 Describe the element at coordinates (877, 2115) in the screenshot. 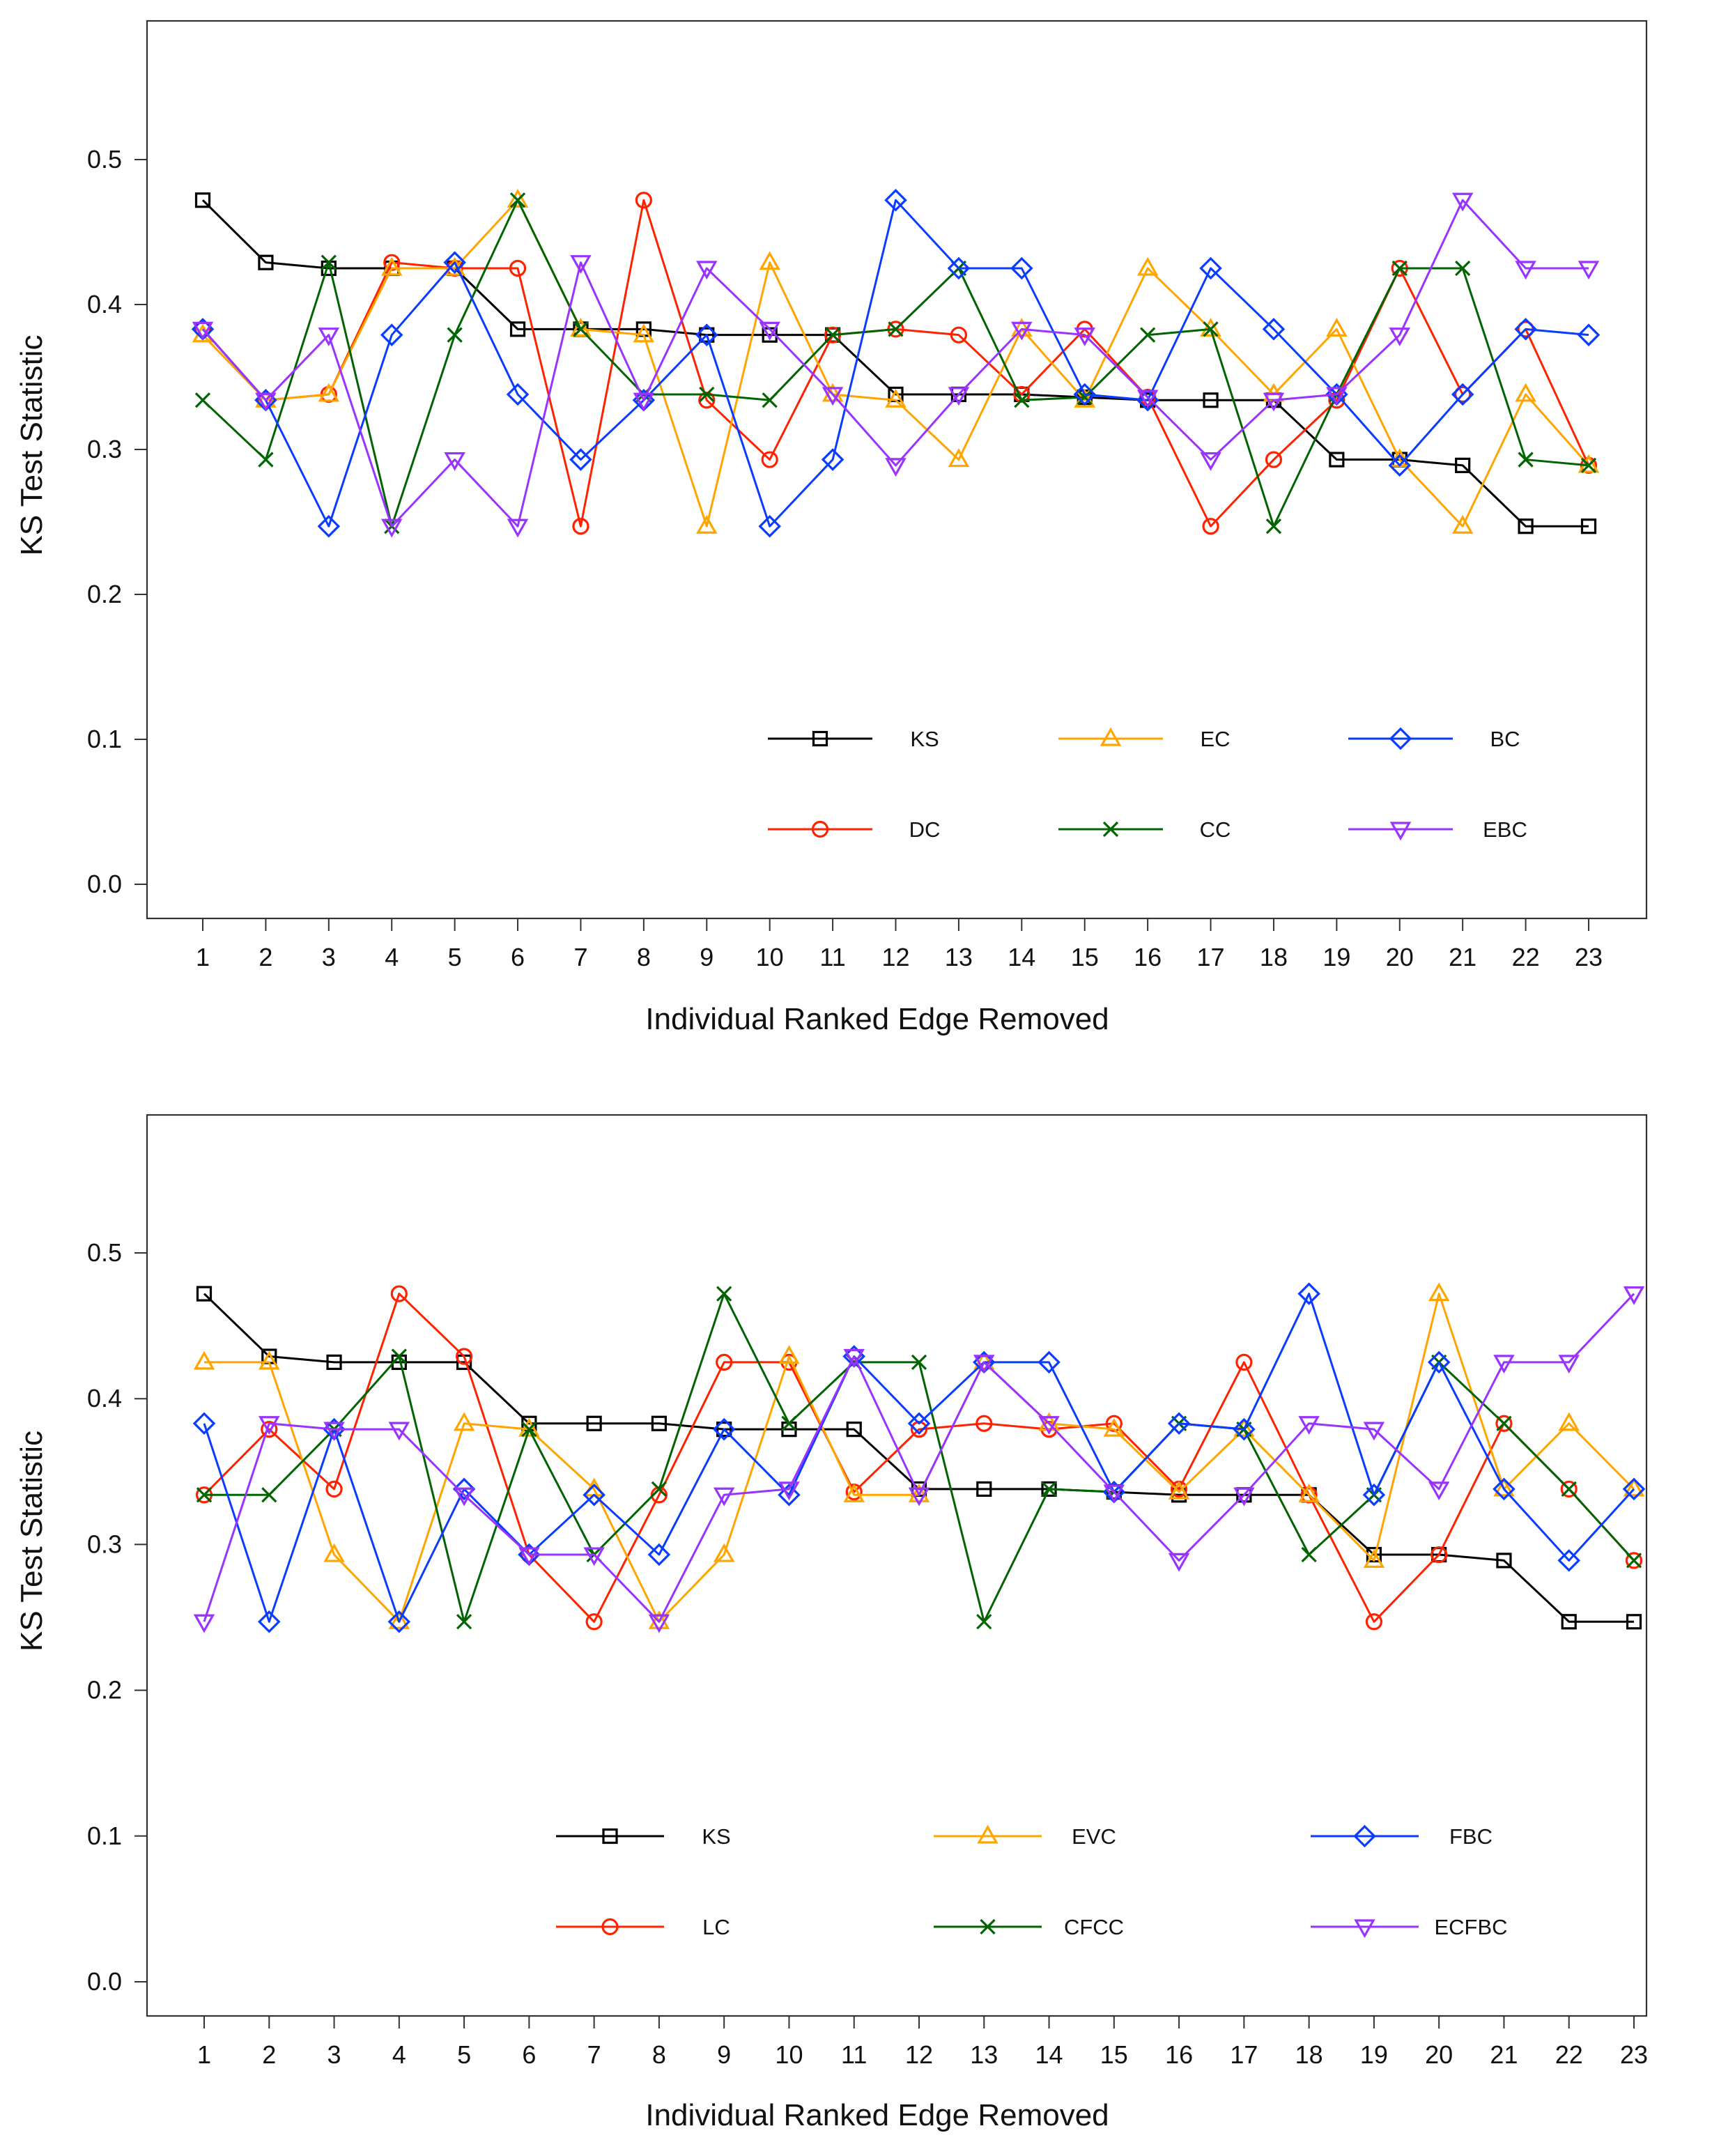

I see `x-axis-title: Individual Ranked Edge Removed` at that location.